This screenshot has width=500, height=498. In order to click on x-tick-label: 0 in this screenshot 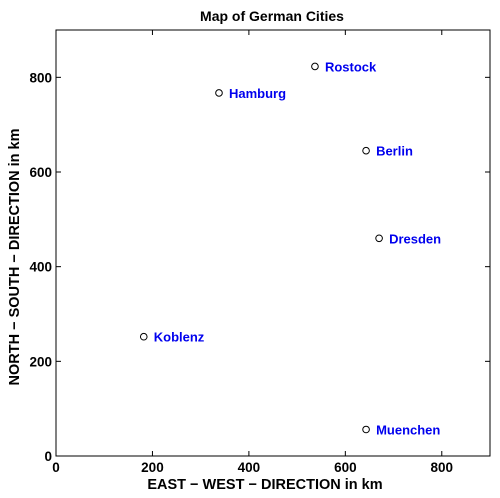, I will do `click(56, 467)`.